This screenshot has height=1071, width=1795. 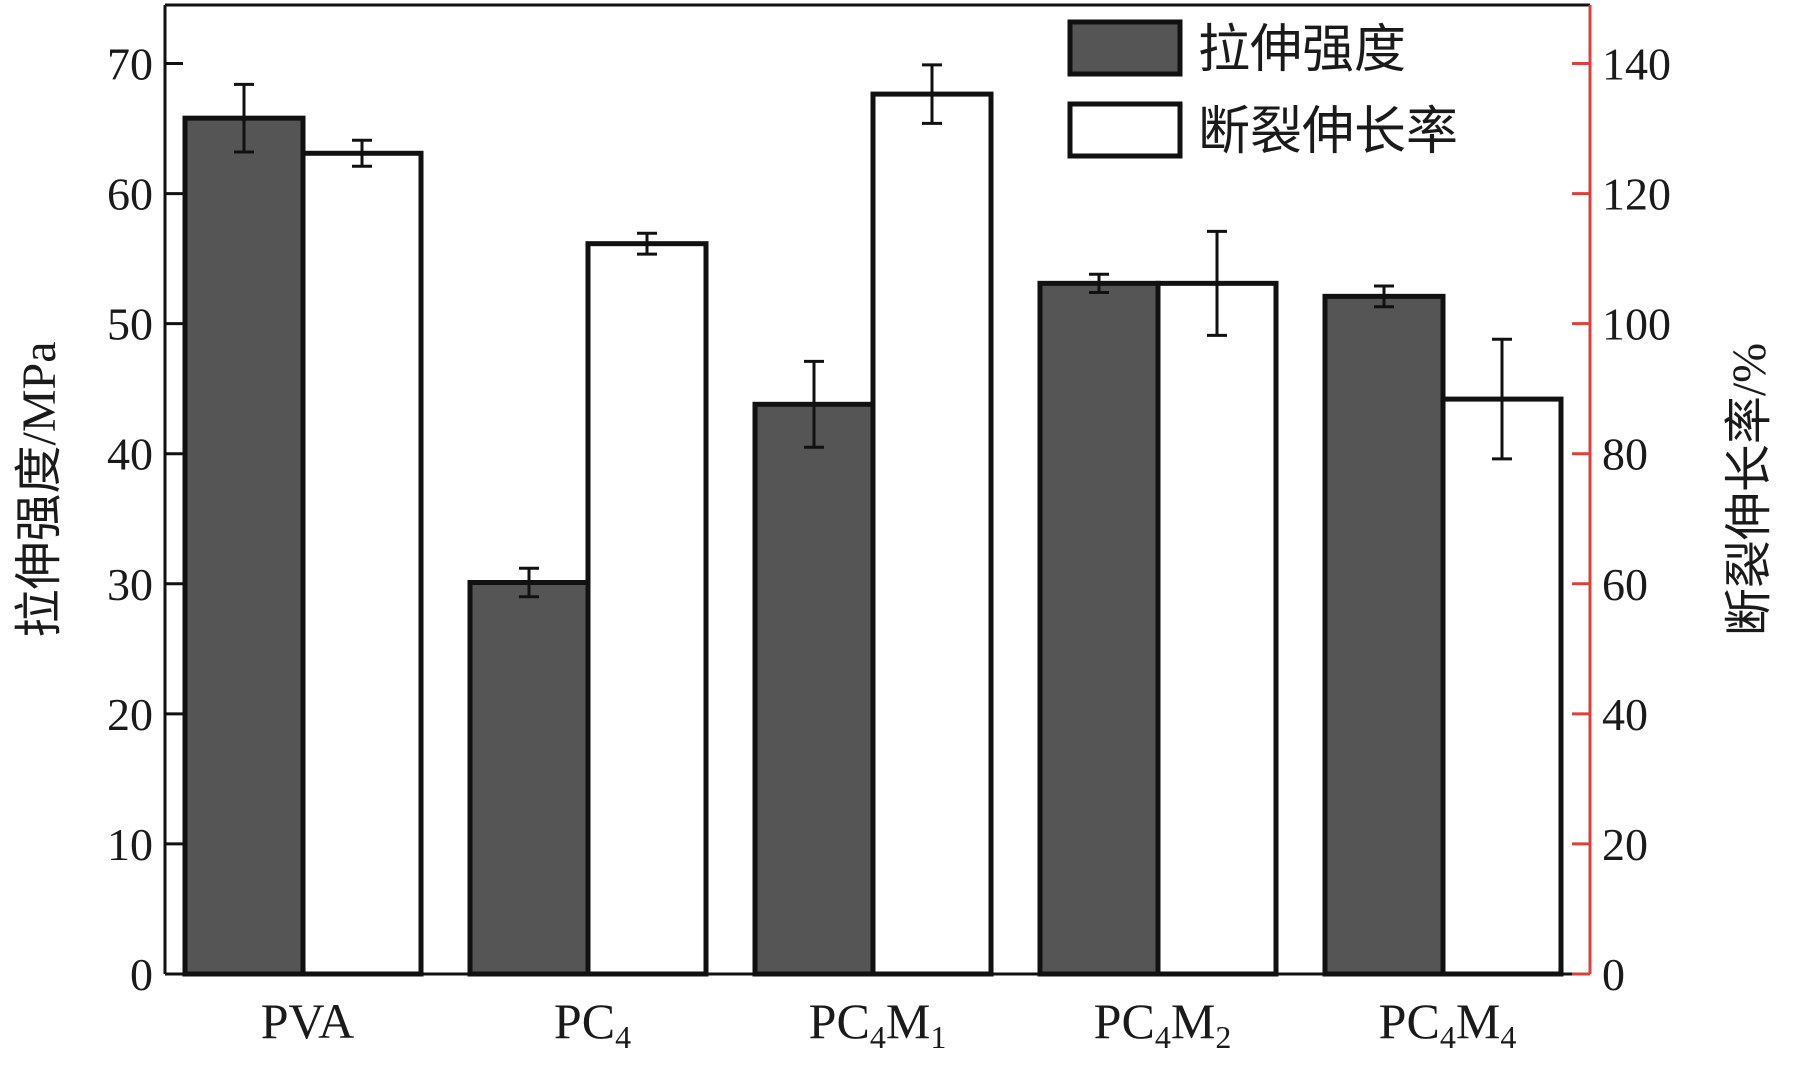 I want to click on left-axis-tick-label: 30, so click(x=130, y=584).